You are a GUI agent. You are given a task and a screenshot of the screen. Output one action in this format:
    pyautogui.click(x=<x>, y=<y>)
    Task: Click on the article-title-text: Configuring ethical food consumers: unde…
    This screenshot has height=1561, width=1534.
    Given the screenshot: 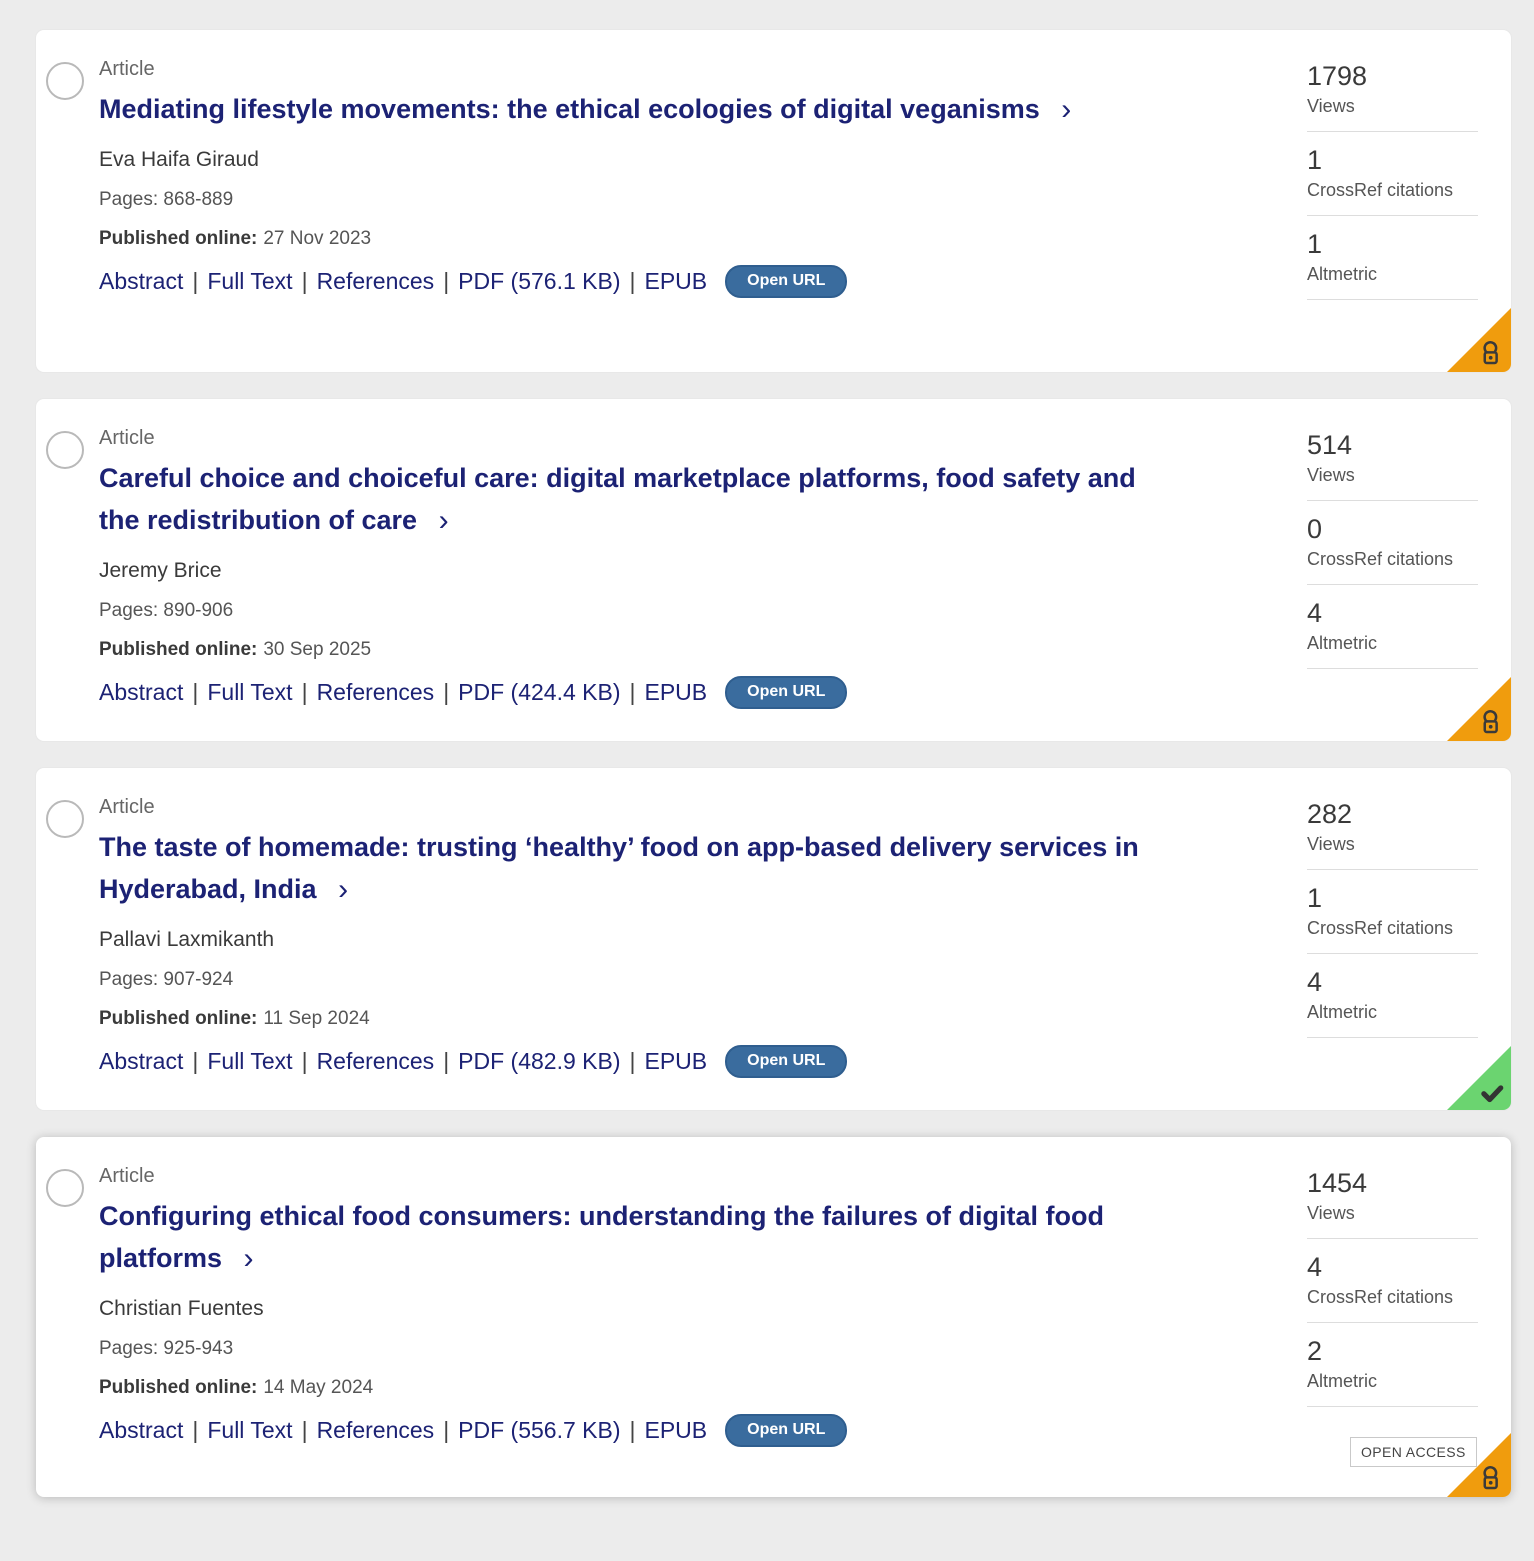 What is the action you would take?
    pyautogui.click(x=602, y=1237)
    